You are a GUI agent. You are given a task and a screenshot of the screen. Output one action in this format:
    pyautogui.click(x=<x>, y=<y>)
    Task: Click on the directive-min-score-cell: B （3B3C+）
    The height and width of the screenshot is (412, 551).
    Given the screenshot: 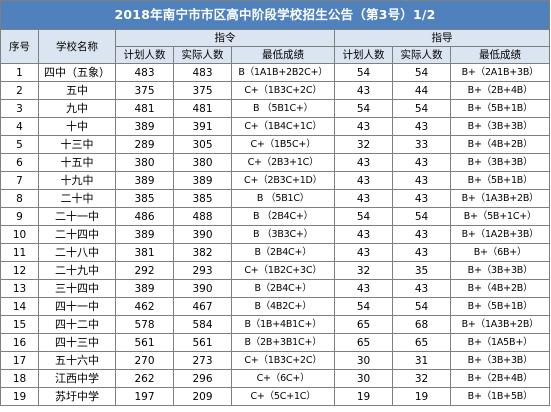 What is the action you would take?
    pyautogui.click(x=283, y=234)
    